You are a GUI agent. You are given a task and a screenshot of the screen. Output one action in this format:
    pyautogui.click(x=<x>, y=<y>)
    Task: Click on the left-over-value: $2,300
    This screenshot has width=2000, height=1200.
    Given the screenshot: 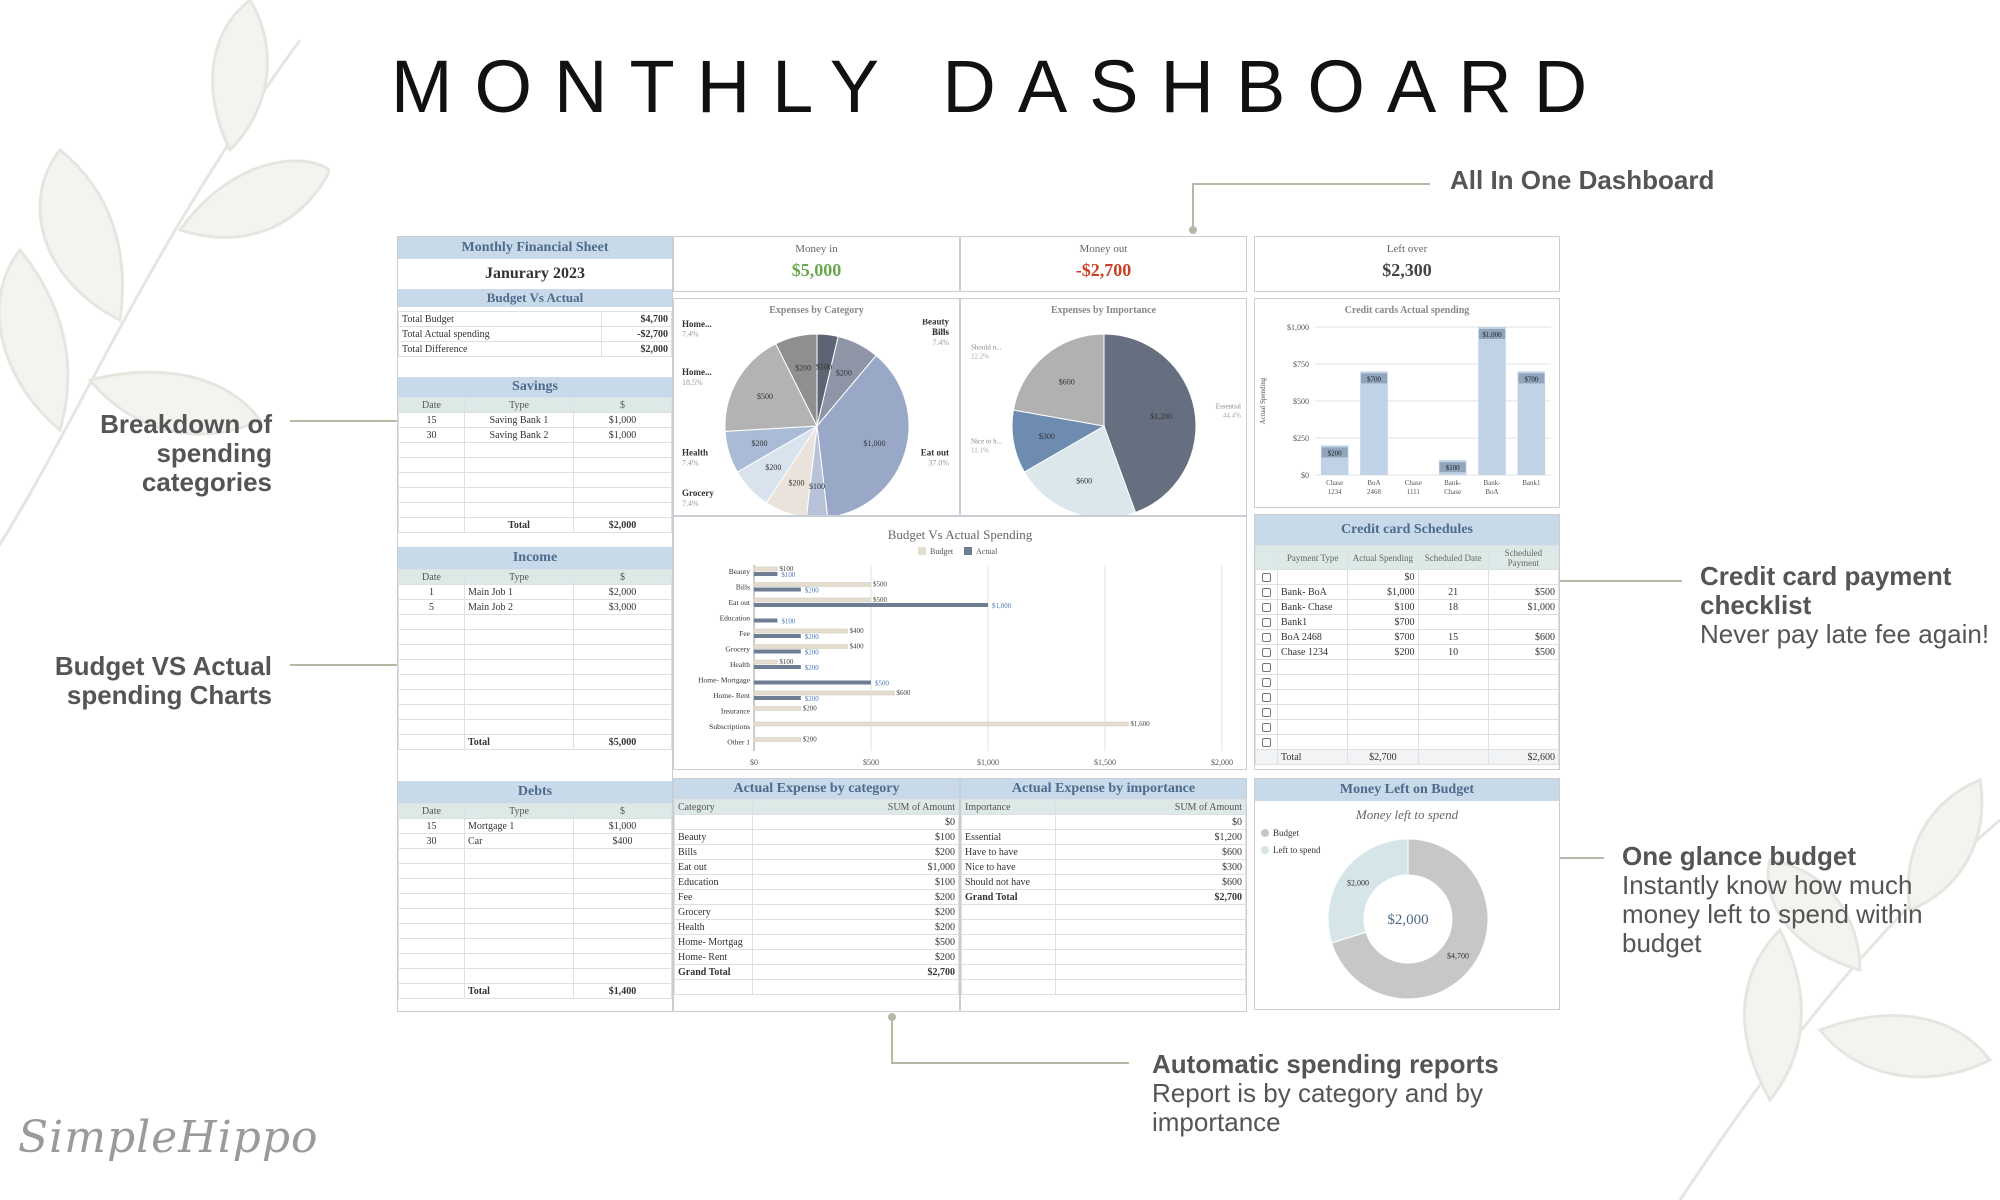 What is the action you would take?
    pyautogui.click(x=1407, y=270)
    